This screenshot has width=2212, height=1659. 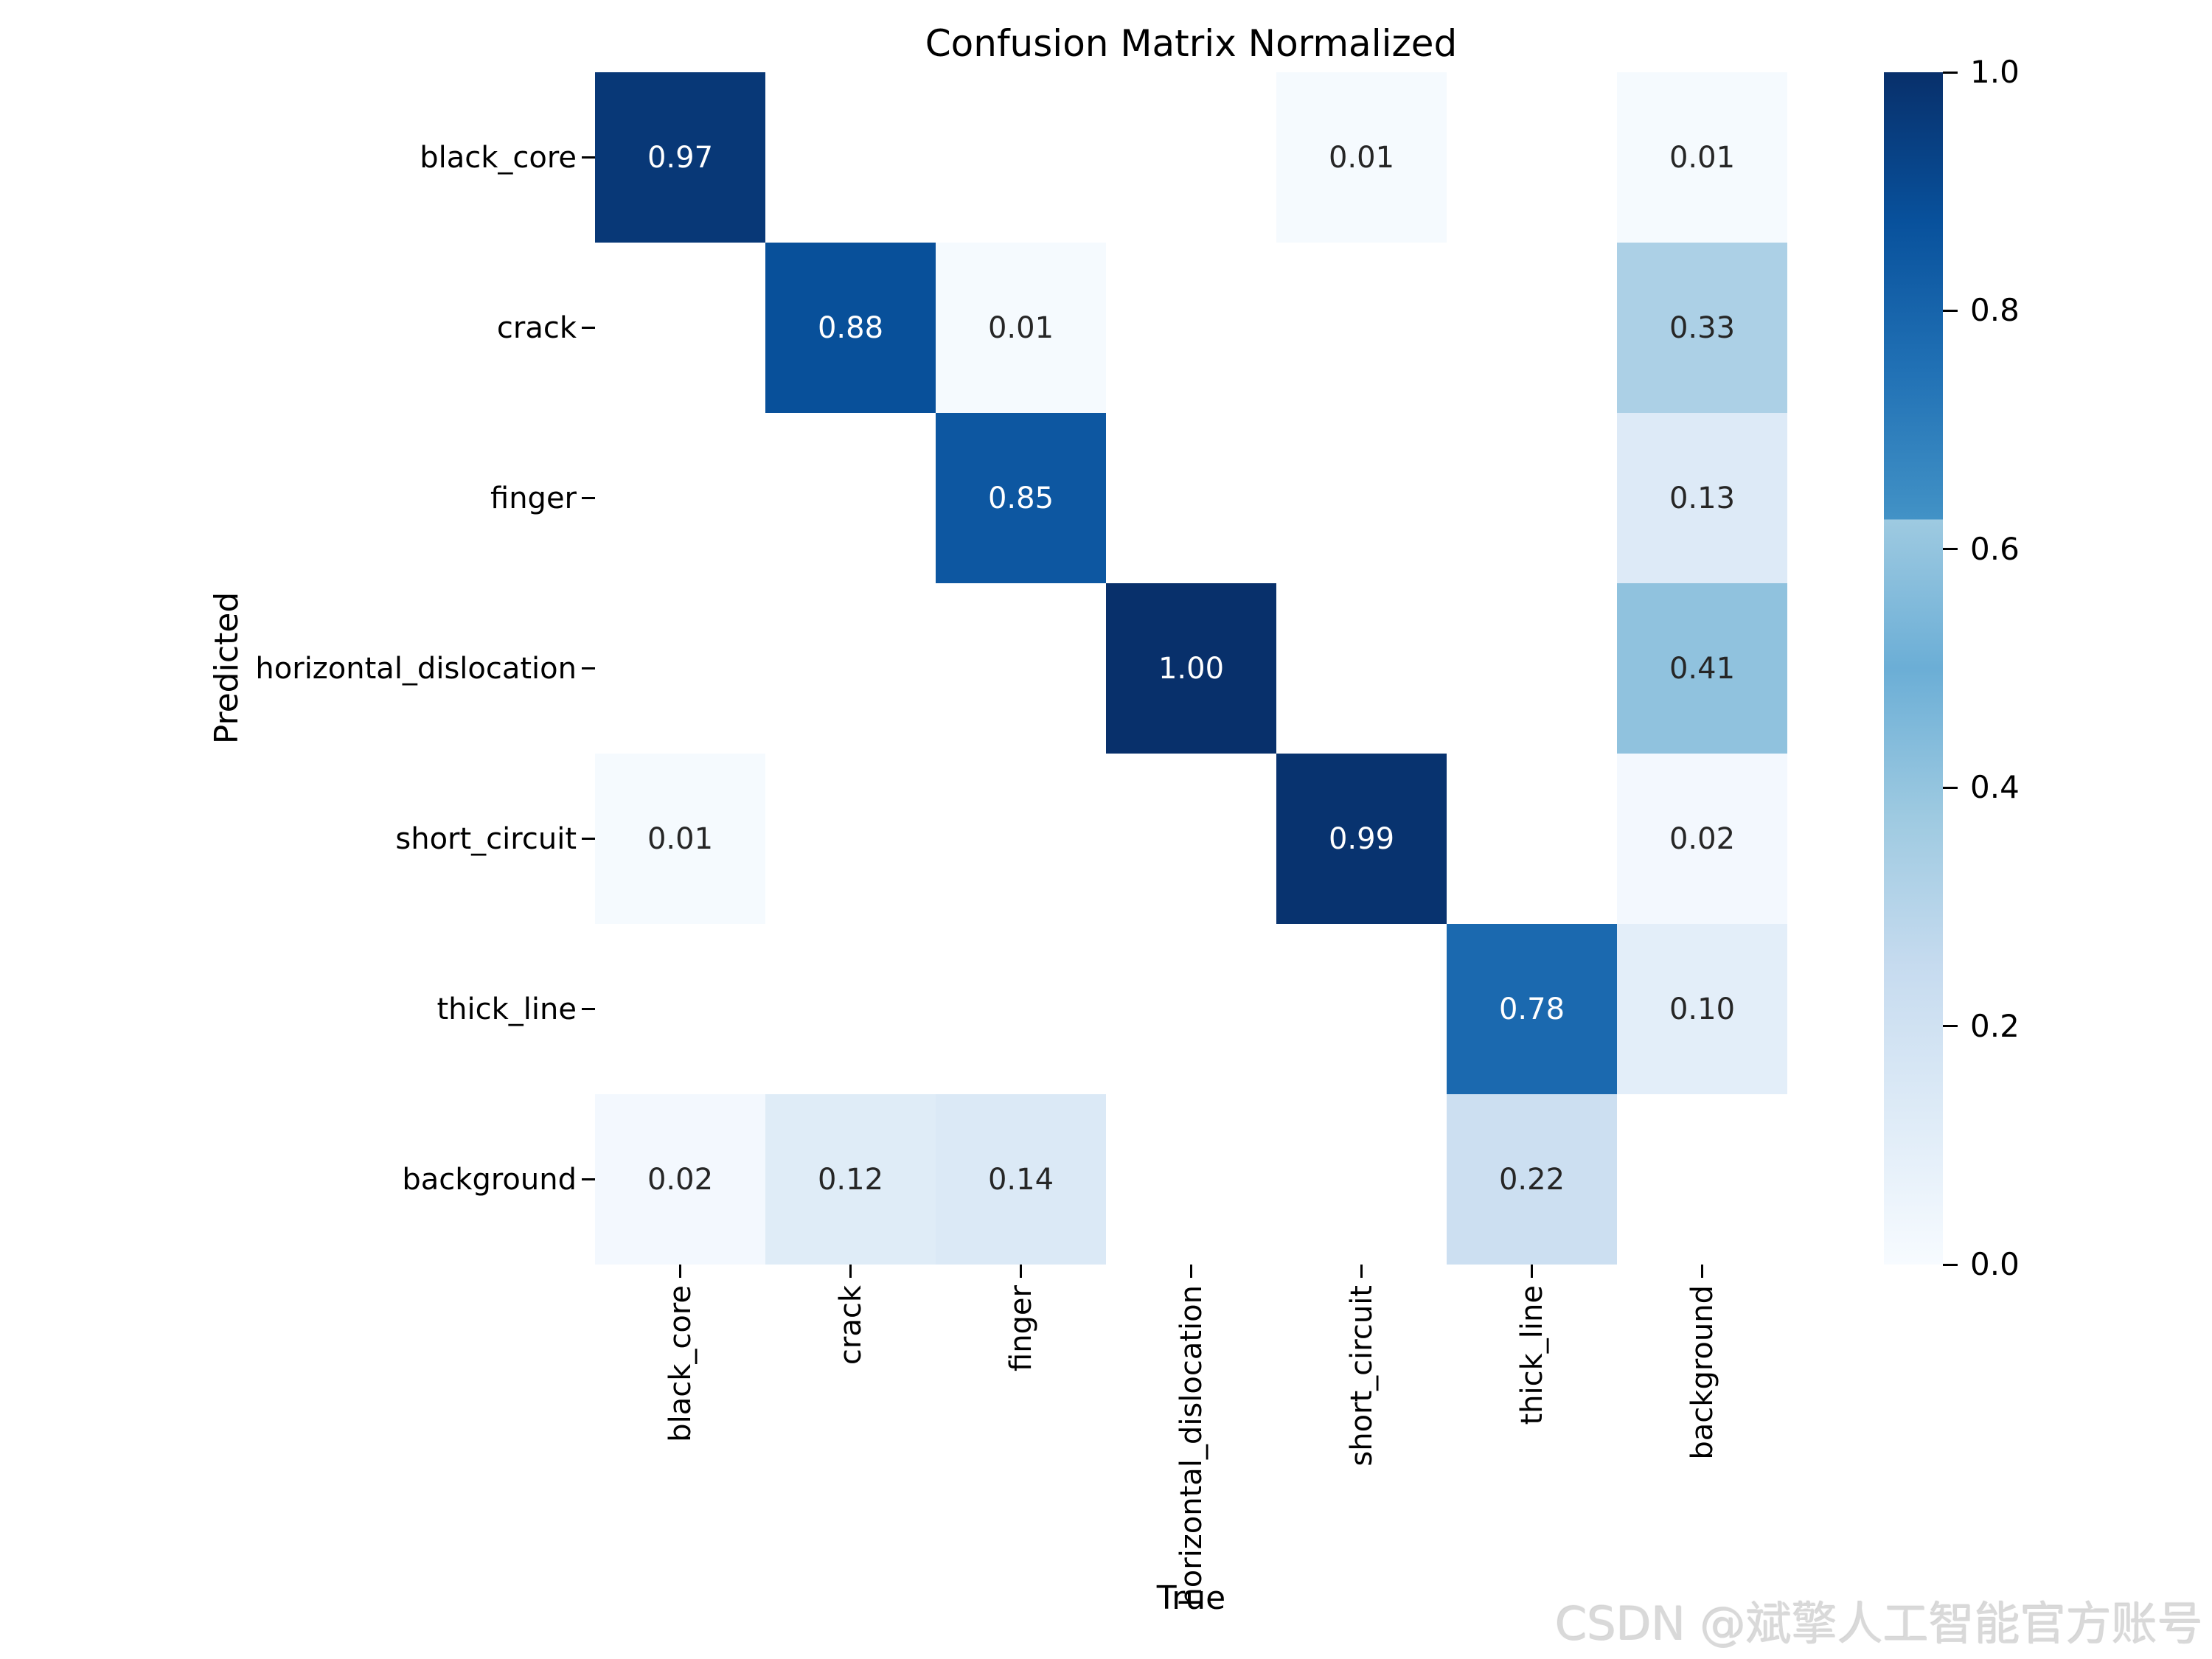 What do you see at coordinates (1702, 328) in the screenshot?
I see `heatmap-cell: 0.33` at bounding box center [1702, 328].